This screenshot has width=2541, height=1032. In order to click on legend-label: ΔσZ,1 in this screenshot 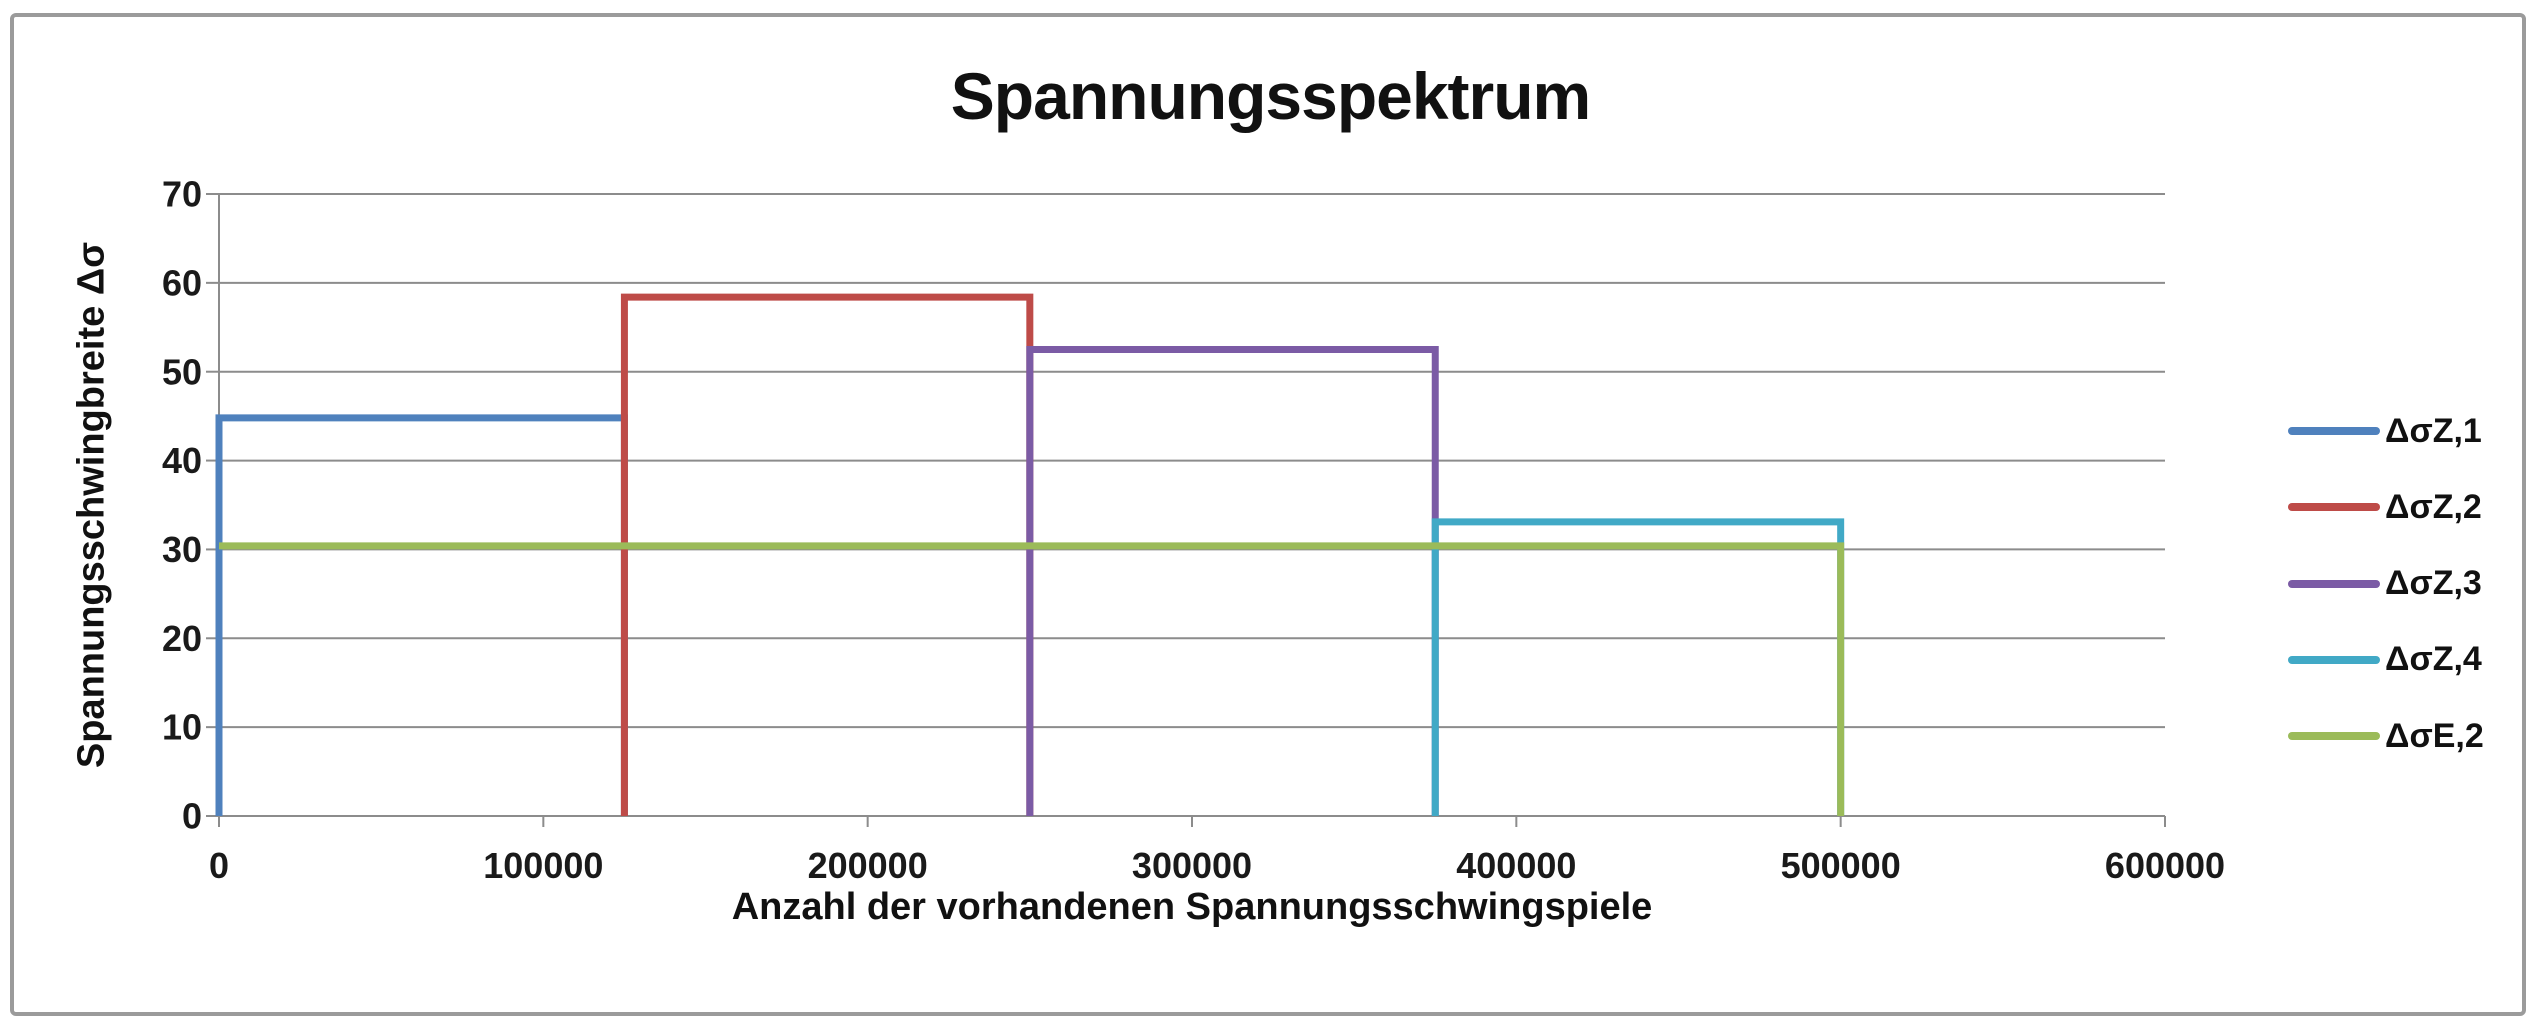, I will do `click(2433, 430)`.